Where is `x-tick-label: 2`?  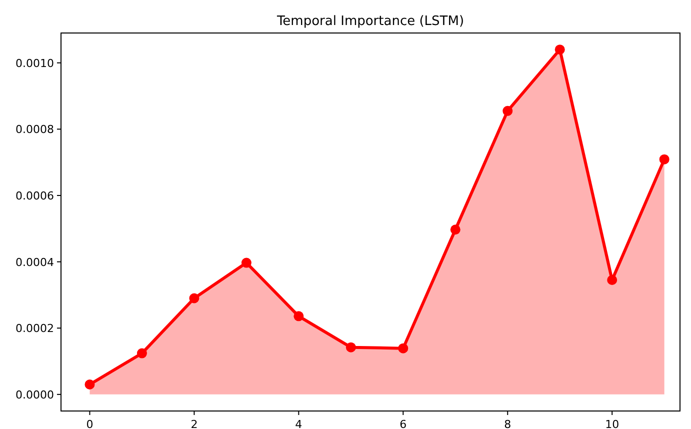 x-tick-label: 2 is located at coordinates (194, 423).